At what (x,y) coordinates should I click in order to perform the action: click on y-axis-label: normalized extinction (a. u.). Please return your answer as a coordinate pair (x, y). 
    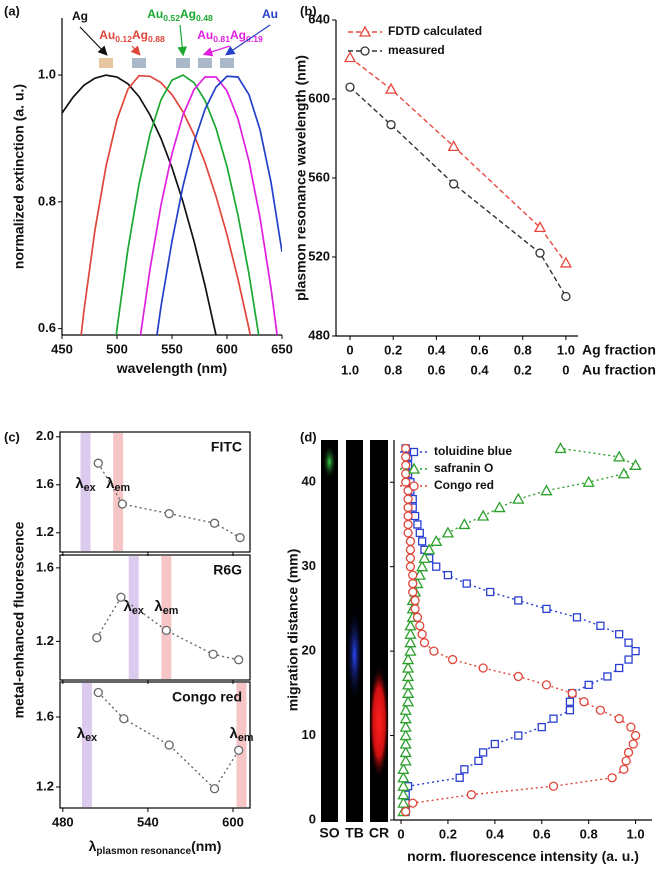
    Looking at the image, I should click on (19, 176).